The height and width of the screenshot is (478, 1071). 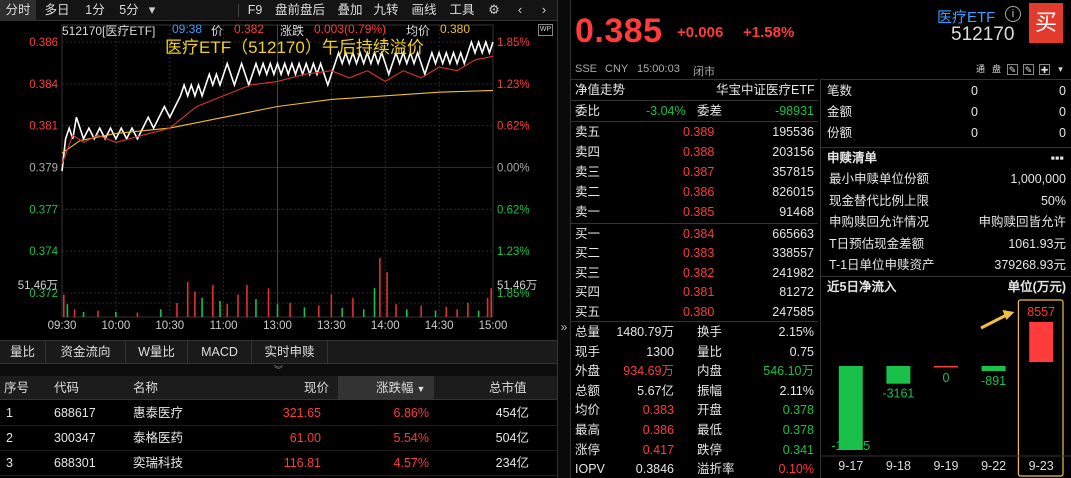 I want to click on table-row: 3 688301 奕瑞科技 116.81 4.57% 234亿, so click(x=278, y=463).